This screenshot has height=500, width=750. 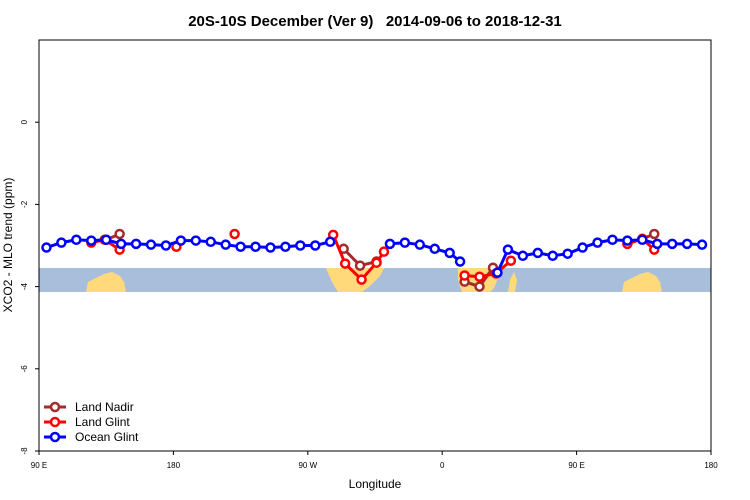 What do you see at coordinates (24, 204) in the screenshot?
I see `y-tick-label: -2` at bounding box center [24, 204].